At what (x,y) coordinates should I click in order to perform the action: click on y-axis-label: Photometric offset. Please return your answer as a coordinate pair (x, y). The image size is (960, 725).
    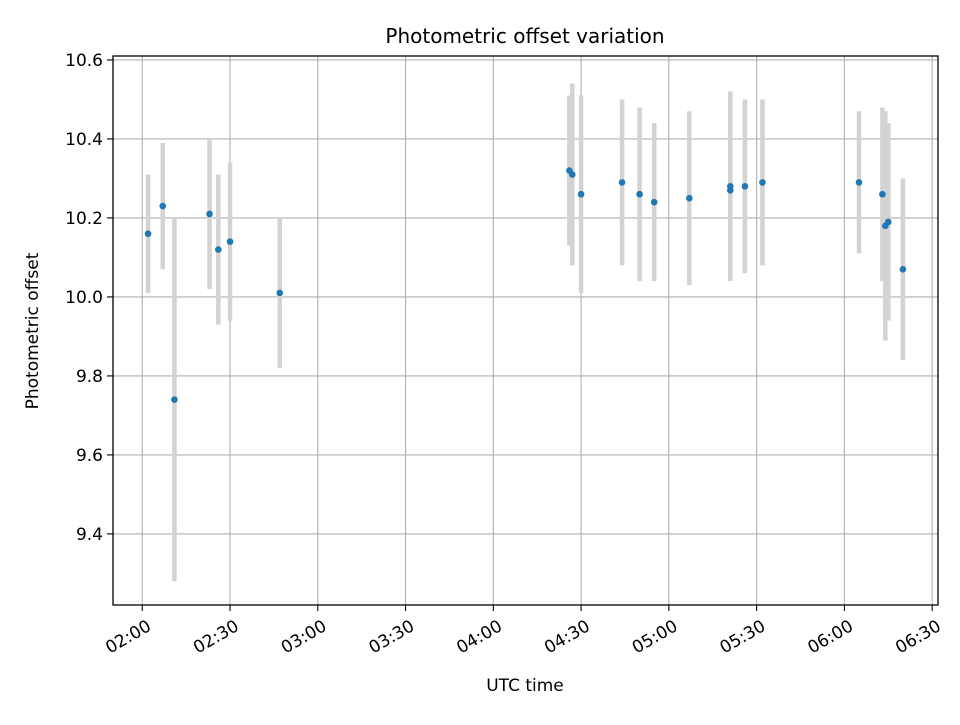
    Looking at the image, I should click on (33, 330).